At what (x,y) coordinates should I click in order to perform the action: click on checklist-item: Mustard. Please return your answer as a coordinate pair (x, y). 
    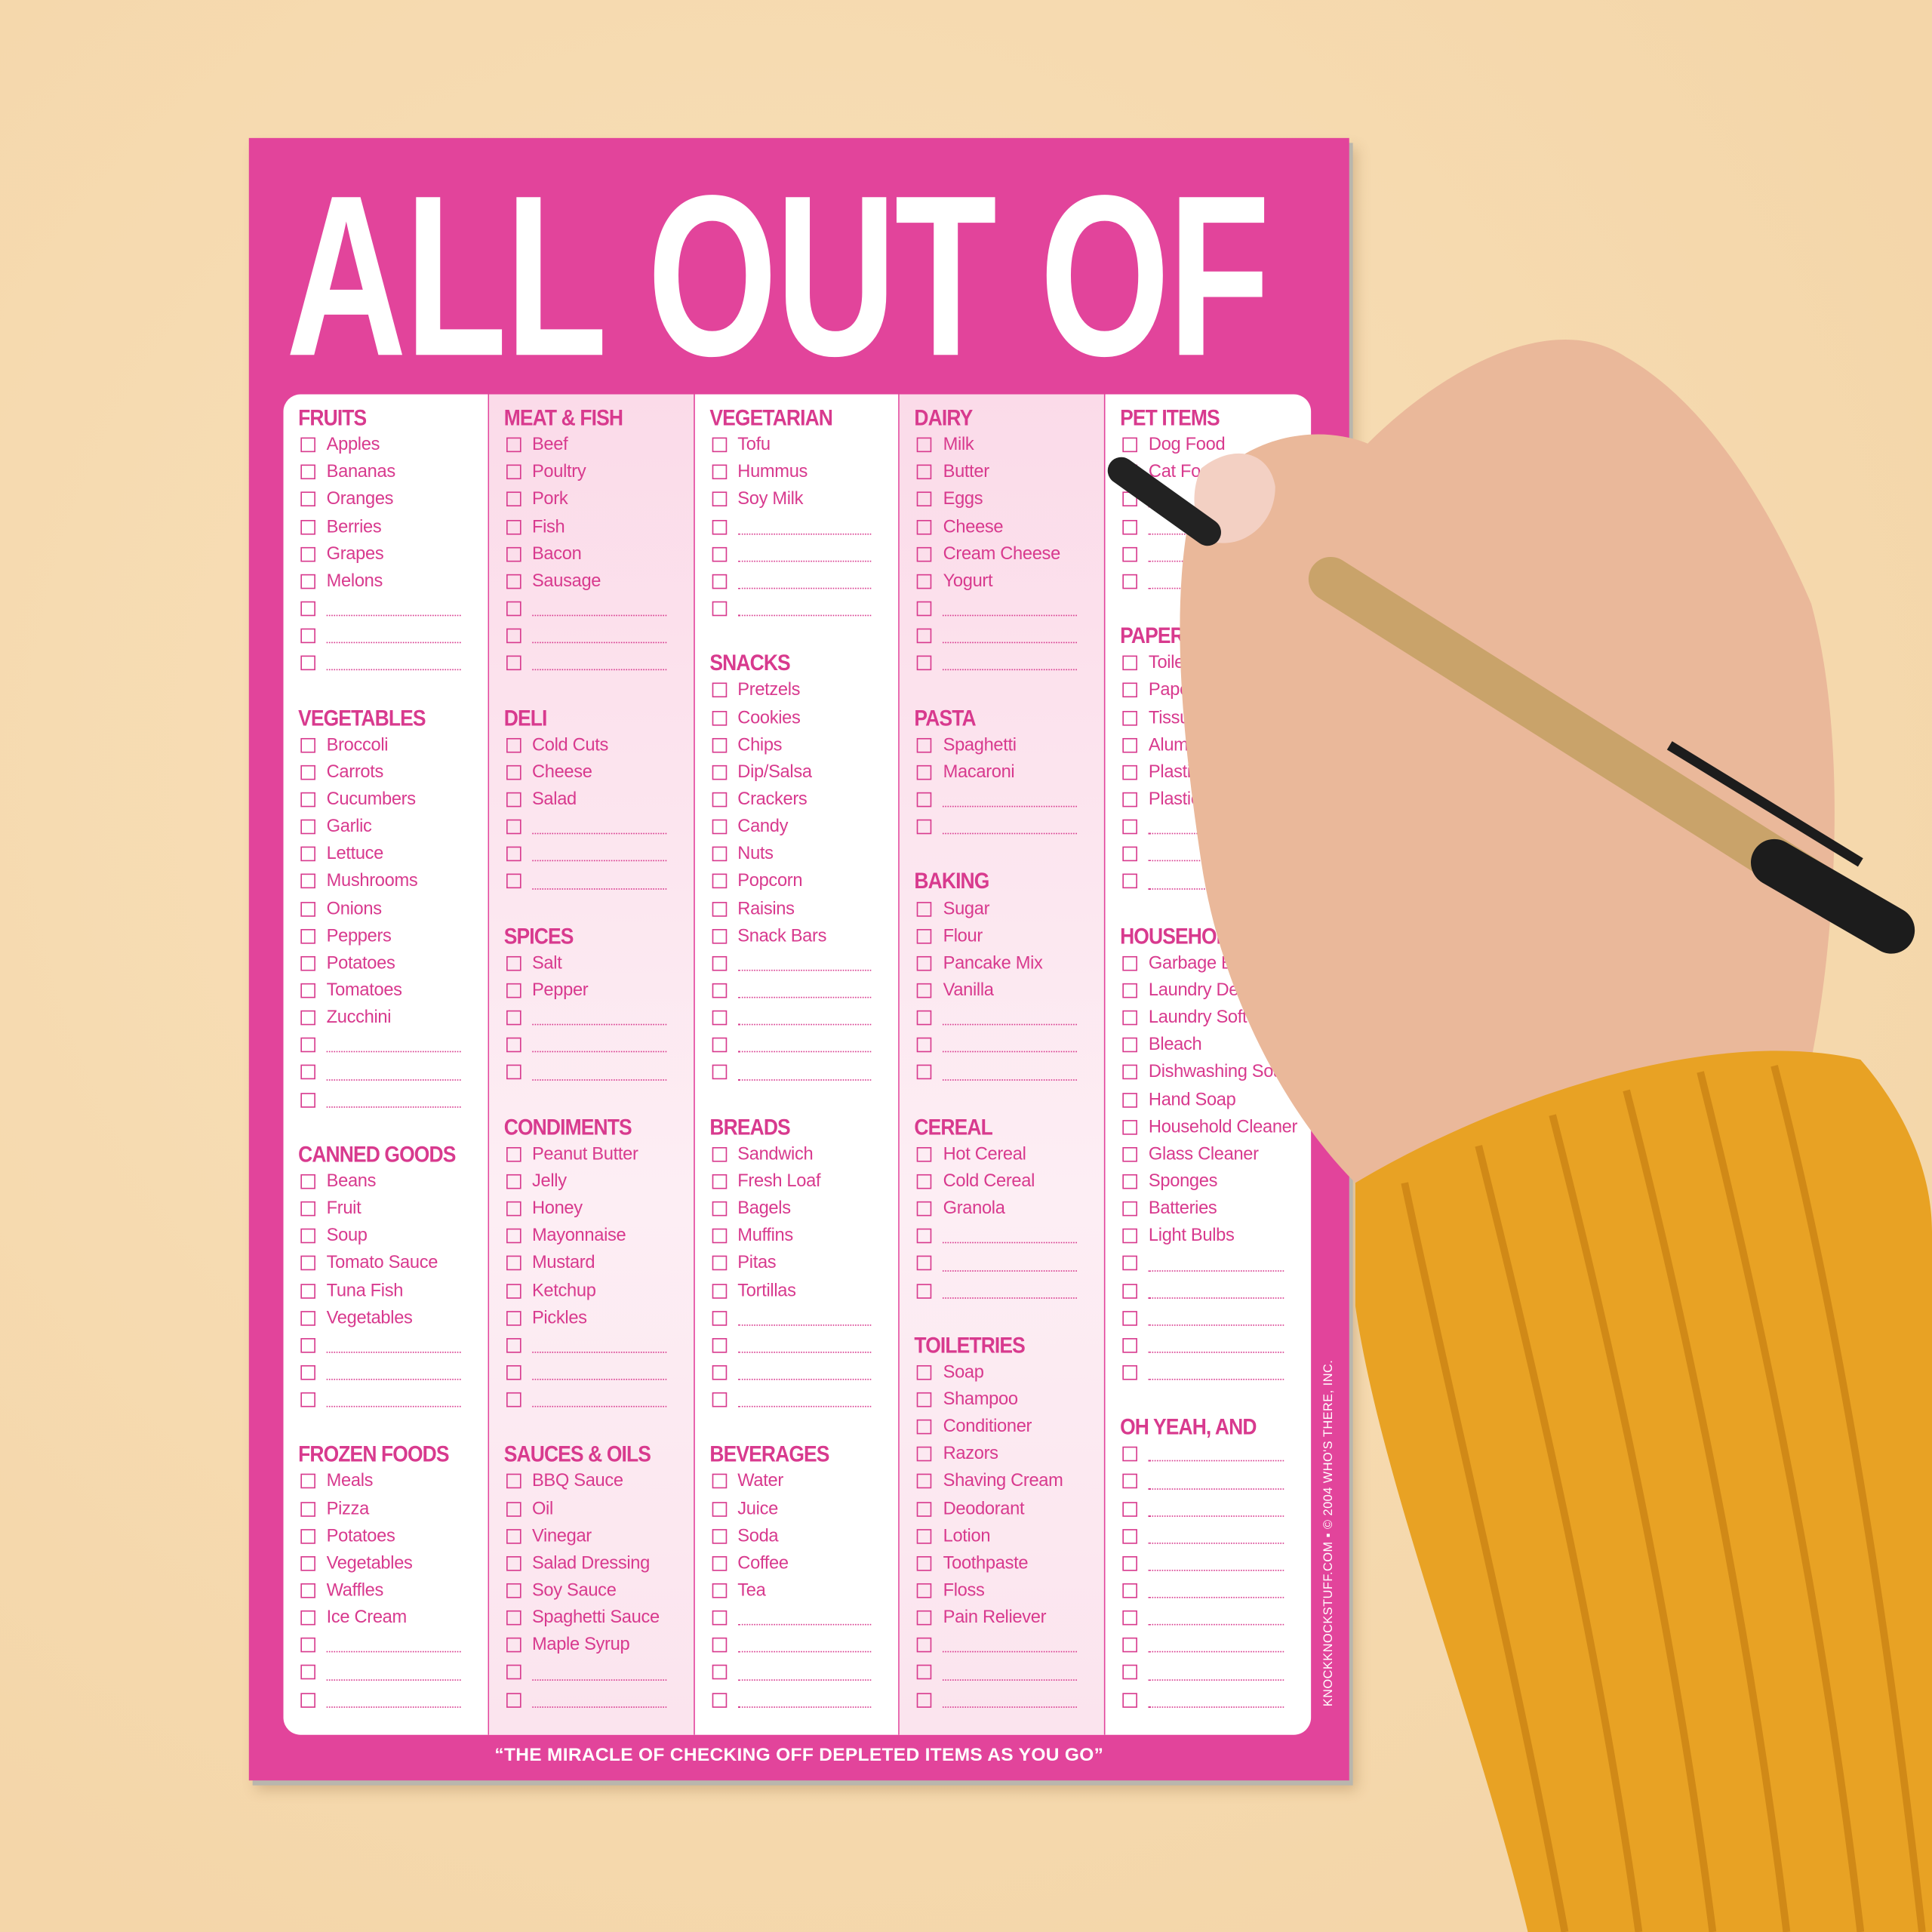
    Looking at the image, I should click on (591, 1263).